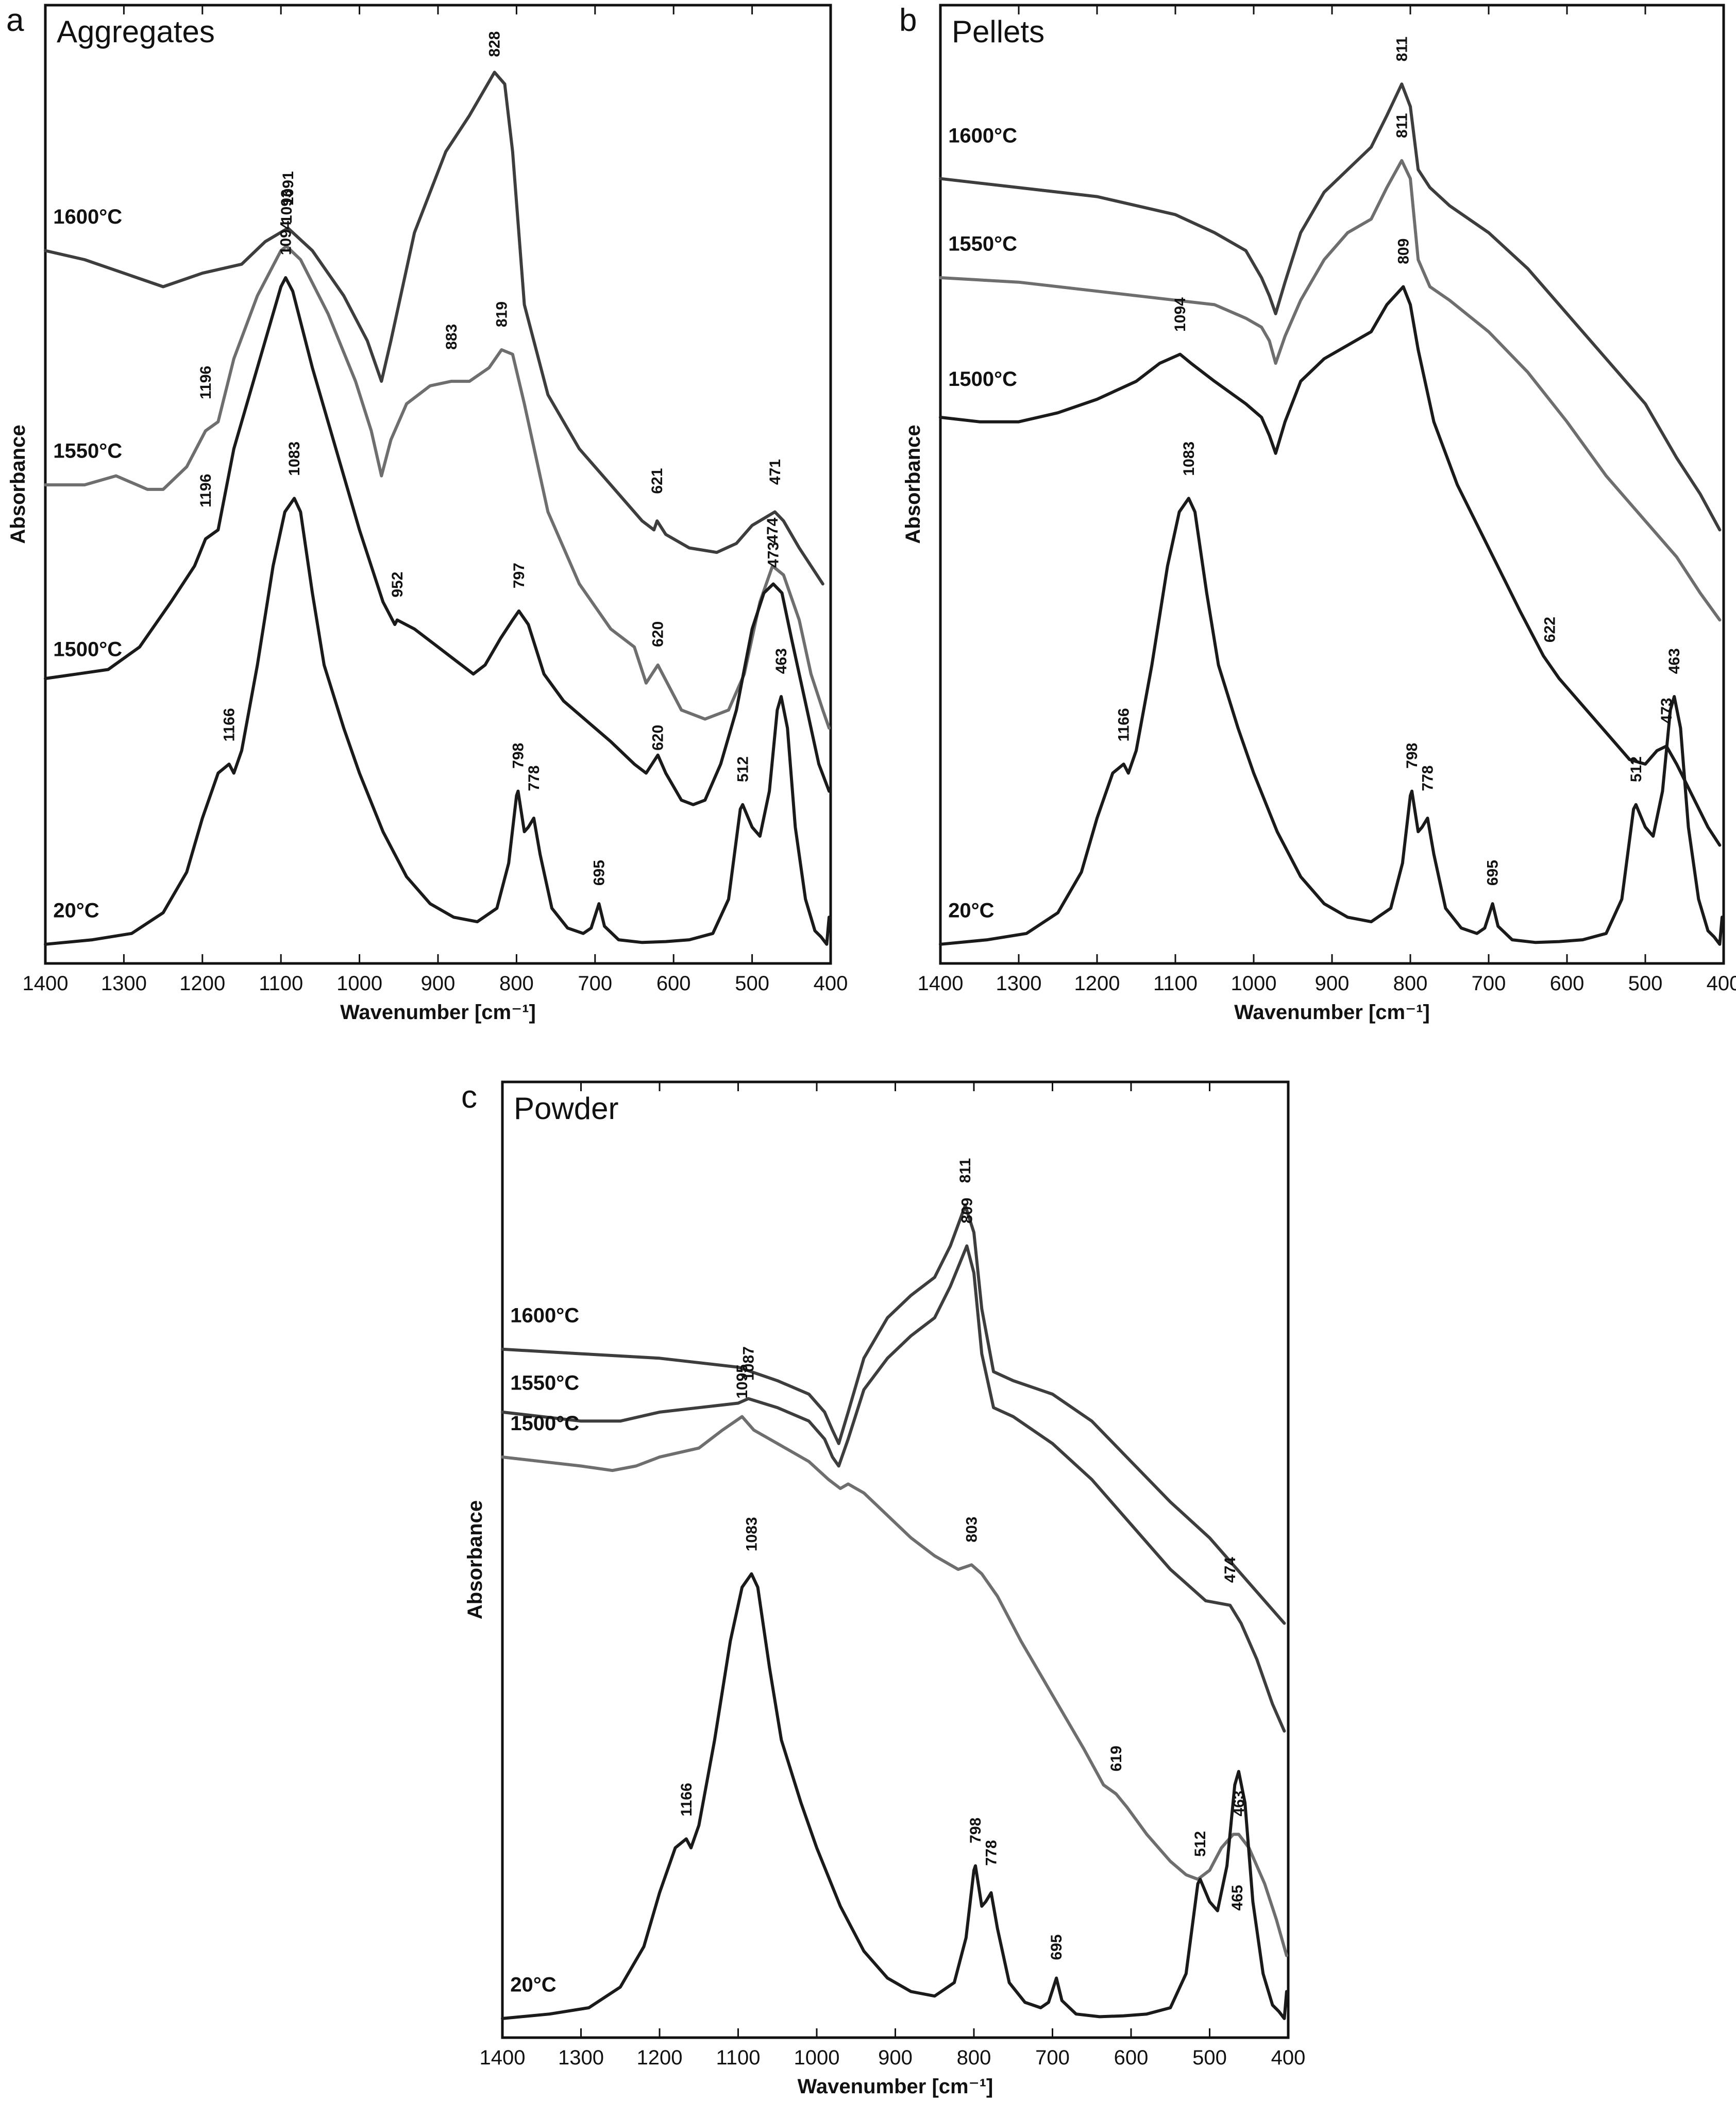 The height and width of the screenshot is (2118, 1736). I want to click on peak-label: 1093, so click(287, 206).